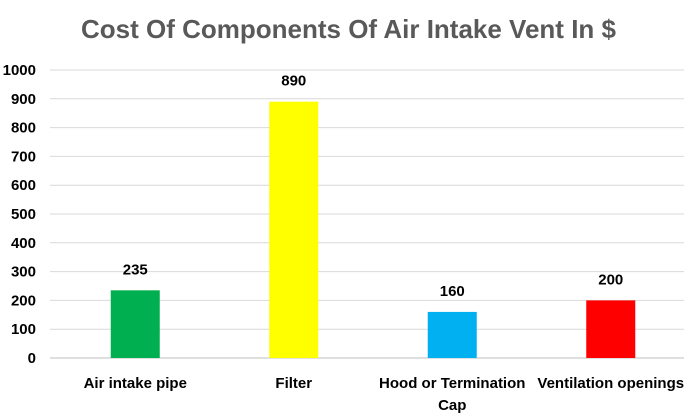 The width and height of the screenshot is (697, 420). Describe the element at coordinates (32, 358) in the screenshot. I see `y-tick-label: 0` at that location.